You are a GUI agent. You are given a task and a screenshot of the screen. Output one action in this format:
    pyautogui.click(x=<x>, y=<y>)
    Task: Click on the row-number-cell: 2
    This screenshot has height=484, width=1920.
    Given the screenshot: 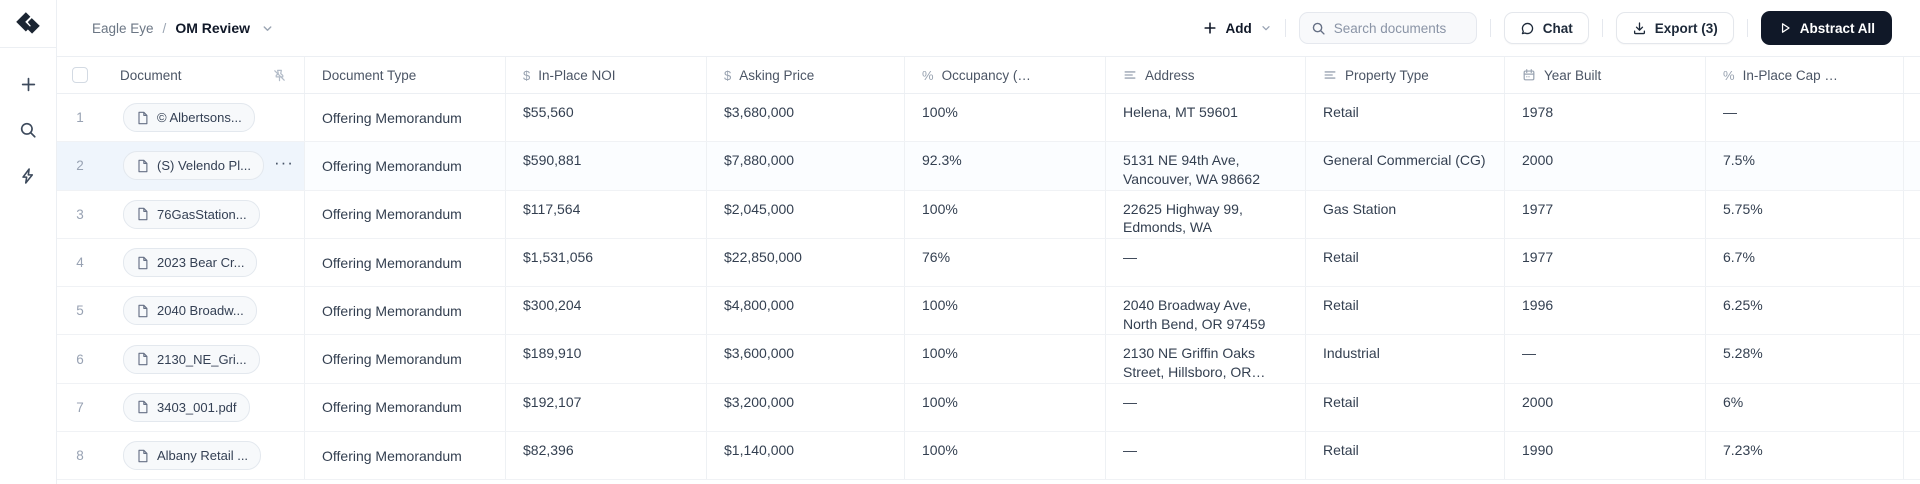 What is the action you would take?
    pyautogui.click(x=80, y=166)
    